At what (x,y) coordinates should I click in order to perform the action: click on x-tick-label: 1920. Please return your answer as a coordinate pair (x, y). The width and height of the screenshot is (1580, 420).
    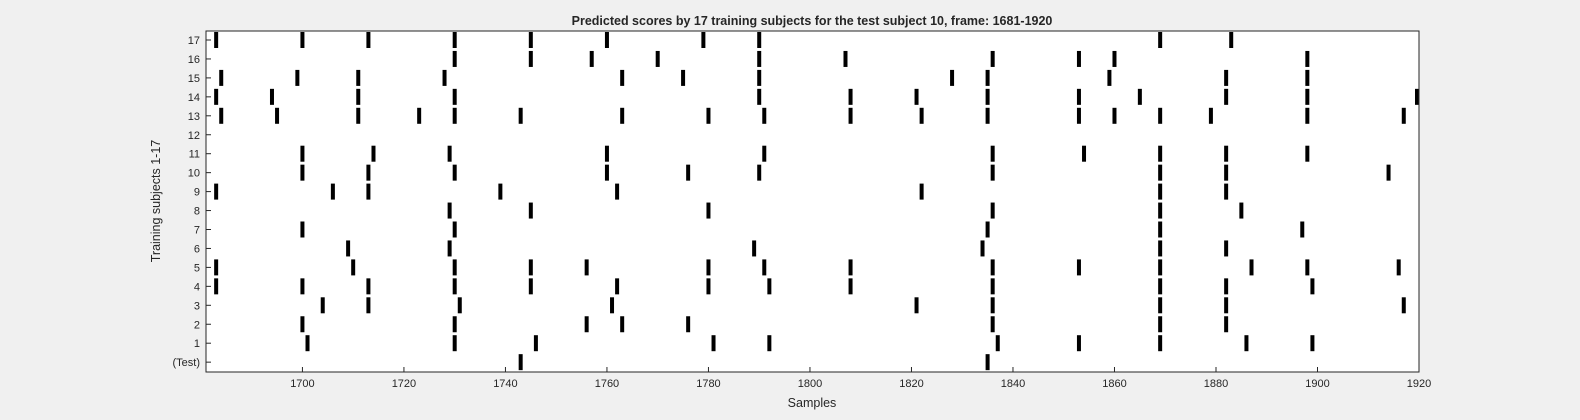
    Looking at the image, I should click on (1419, 384).